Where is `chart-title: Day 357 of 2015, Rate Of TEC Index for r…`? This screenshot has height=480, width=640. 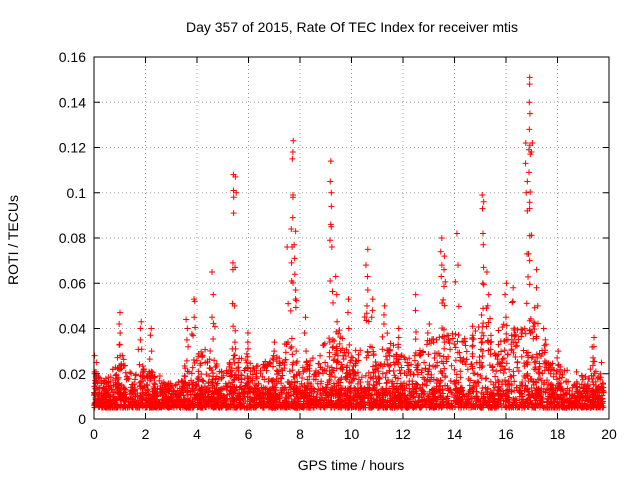
chart-title: Day 357 of 2015, Rate Of TEC Index for r… is located at coordinates (352, 27).